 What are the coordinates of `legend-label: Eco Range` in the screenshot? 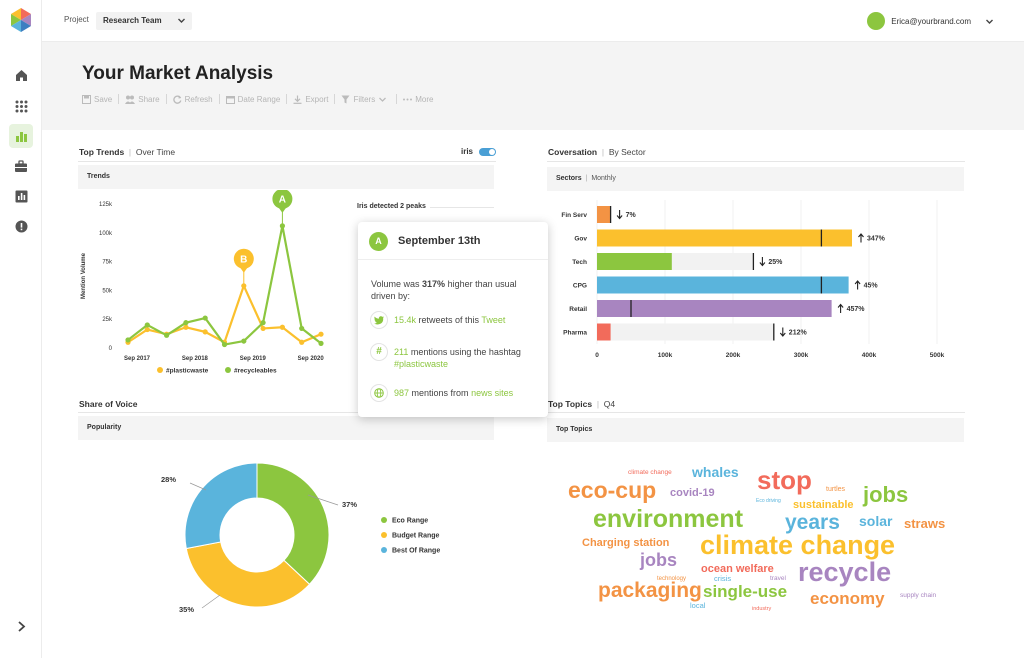 It's located at (410, 521).